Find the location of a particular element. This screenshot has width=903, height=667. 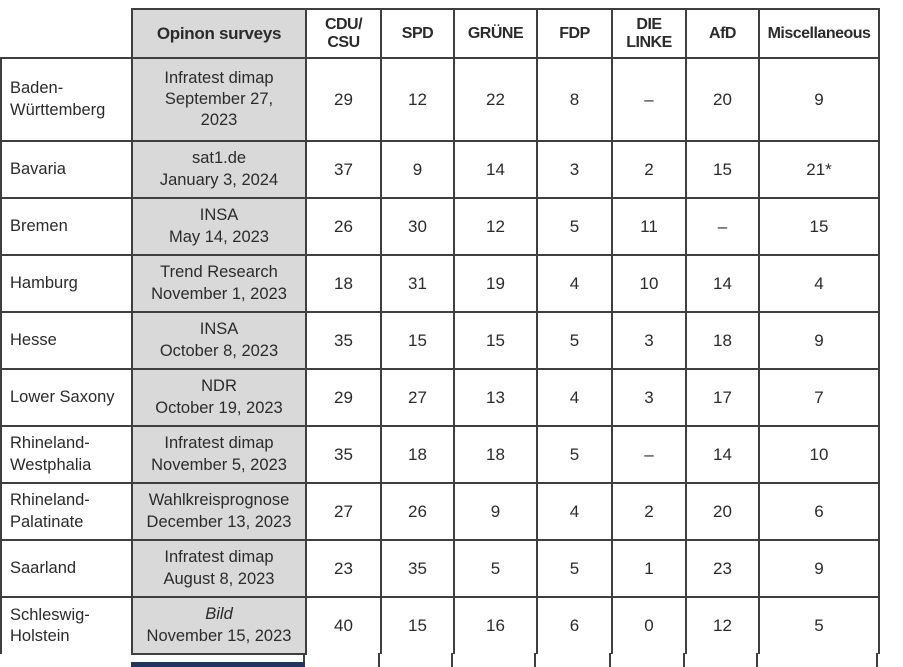

survey-date: August 8, 2023 is located at coordinates (219, 578).